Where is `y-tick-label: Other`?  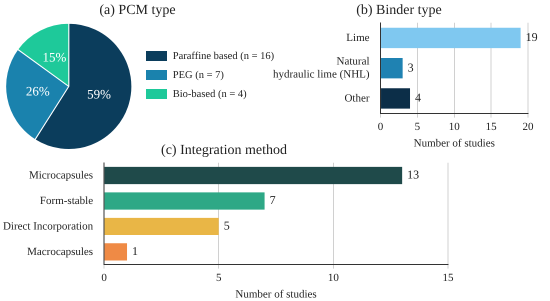
y-tick-label: Other is located at coordinates (357, 98).